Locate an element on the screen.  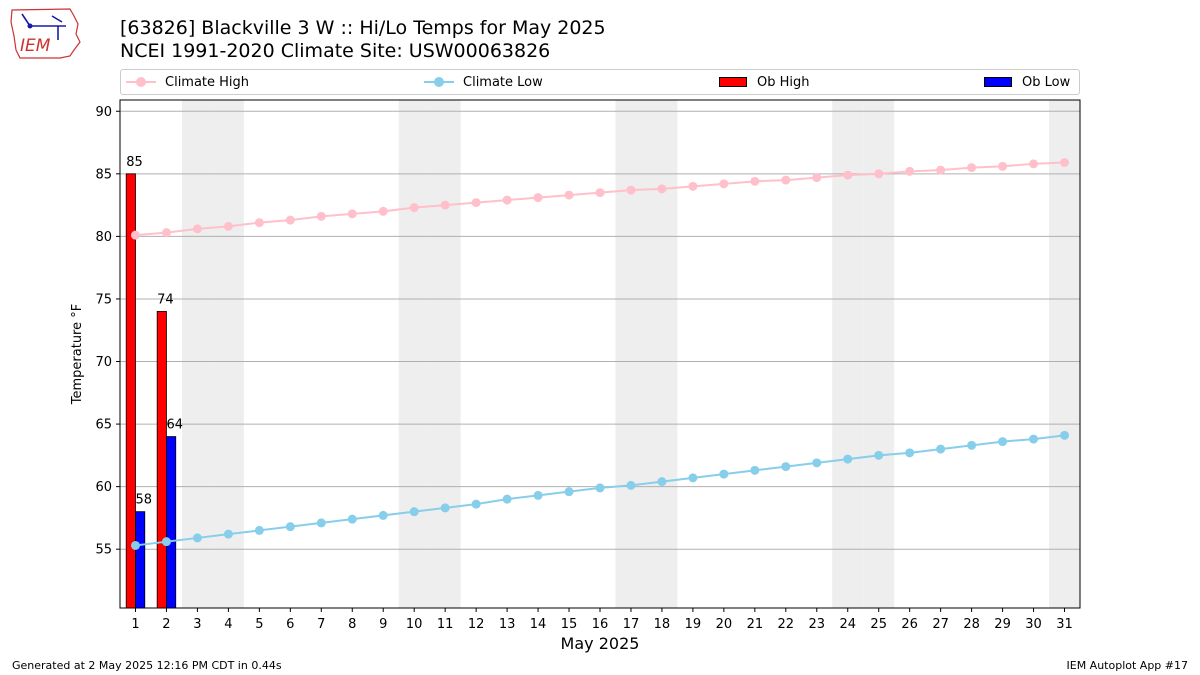
x-tick-label: 10 is located at coordinates (414, 624).